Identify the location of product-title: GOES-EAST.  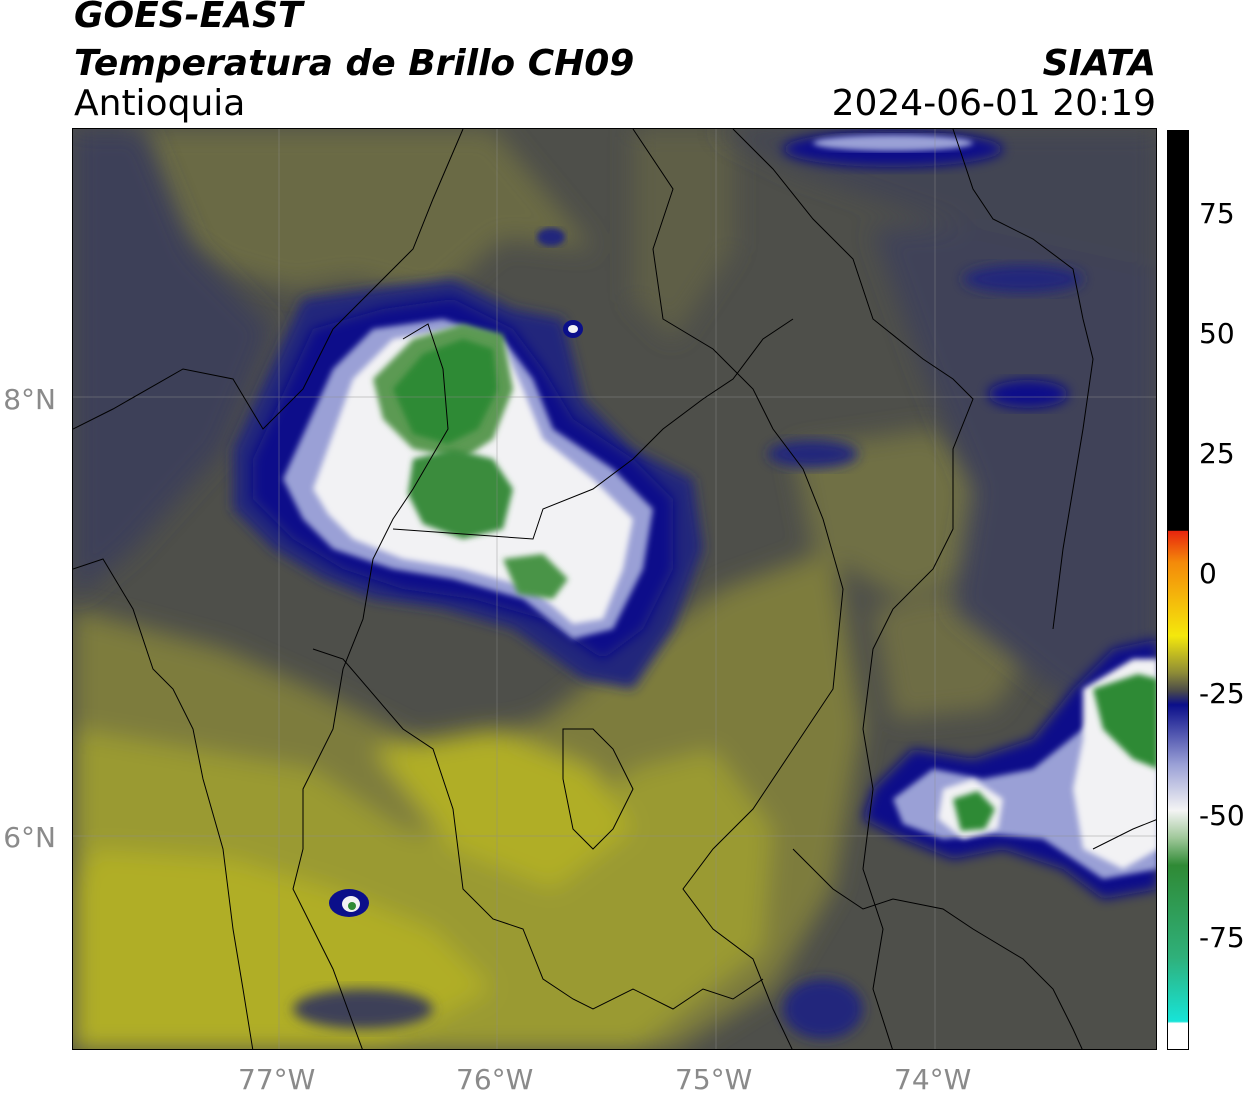
(188, 18).